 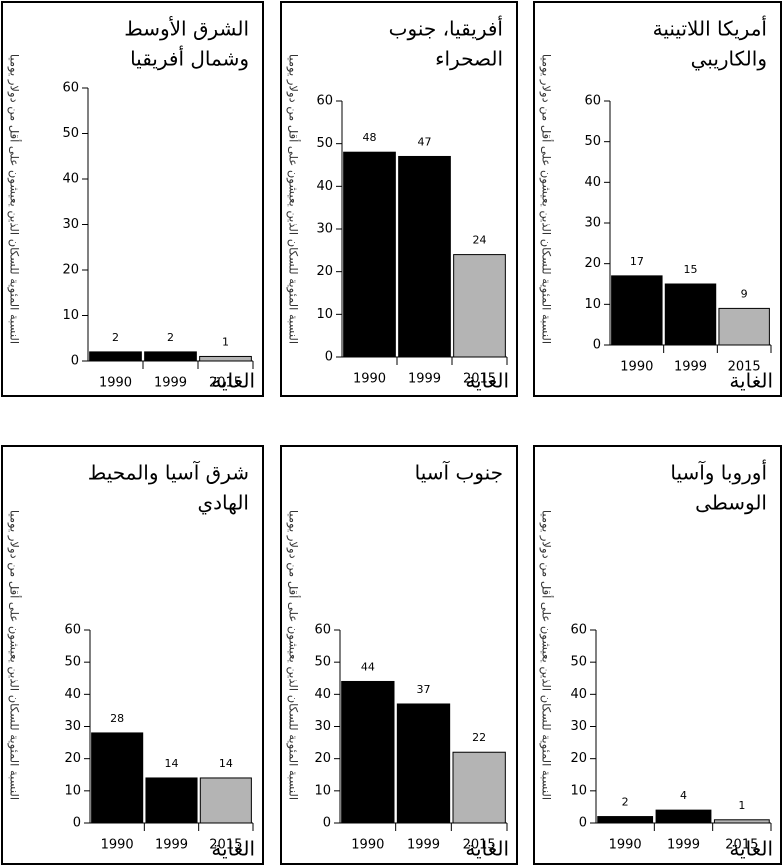 What do you see at coordinates (425, 141) in the screenshot?
I see `value-label: 47` at bounding box center [425, 141].